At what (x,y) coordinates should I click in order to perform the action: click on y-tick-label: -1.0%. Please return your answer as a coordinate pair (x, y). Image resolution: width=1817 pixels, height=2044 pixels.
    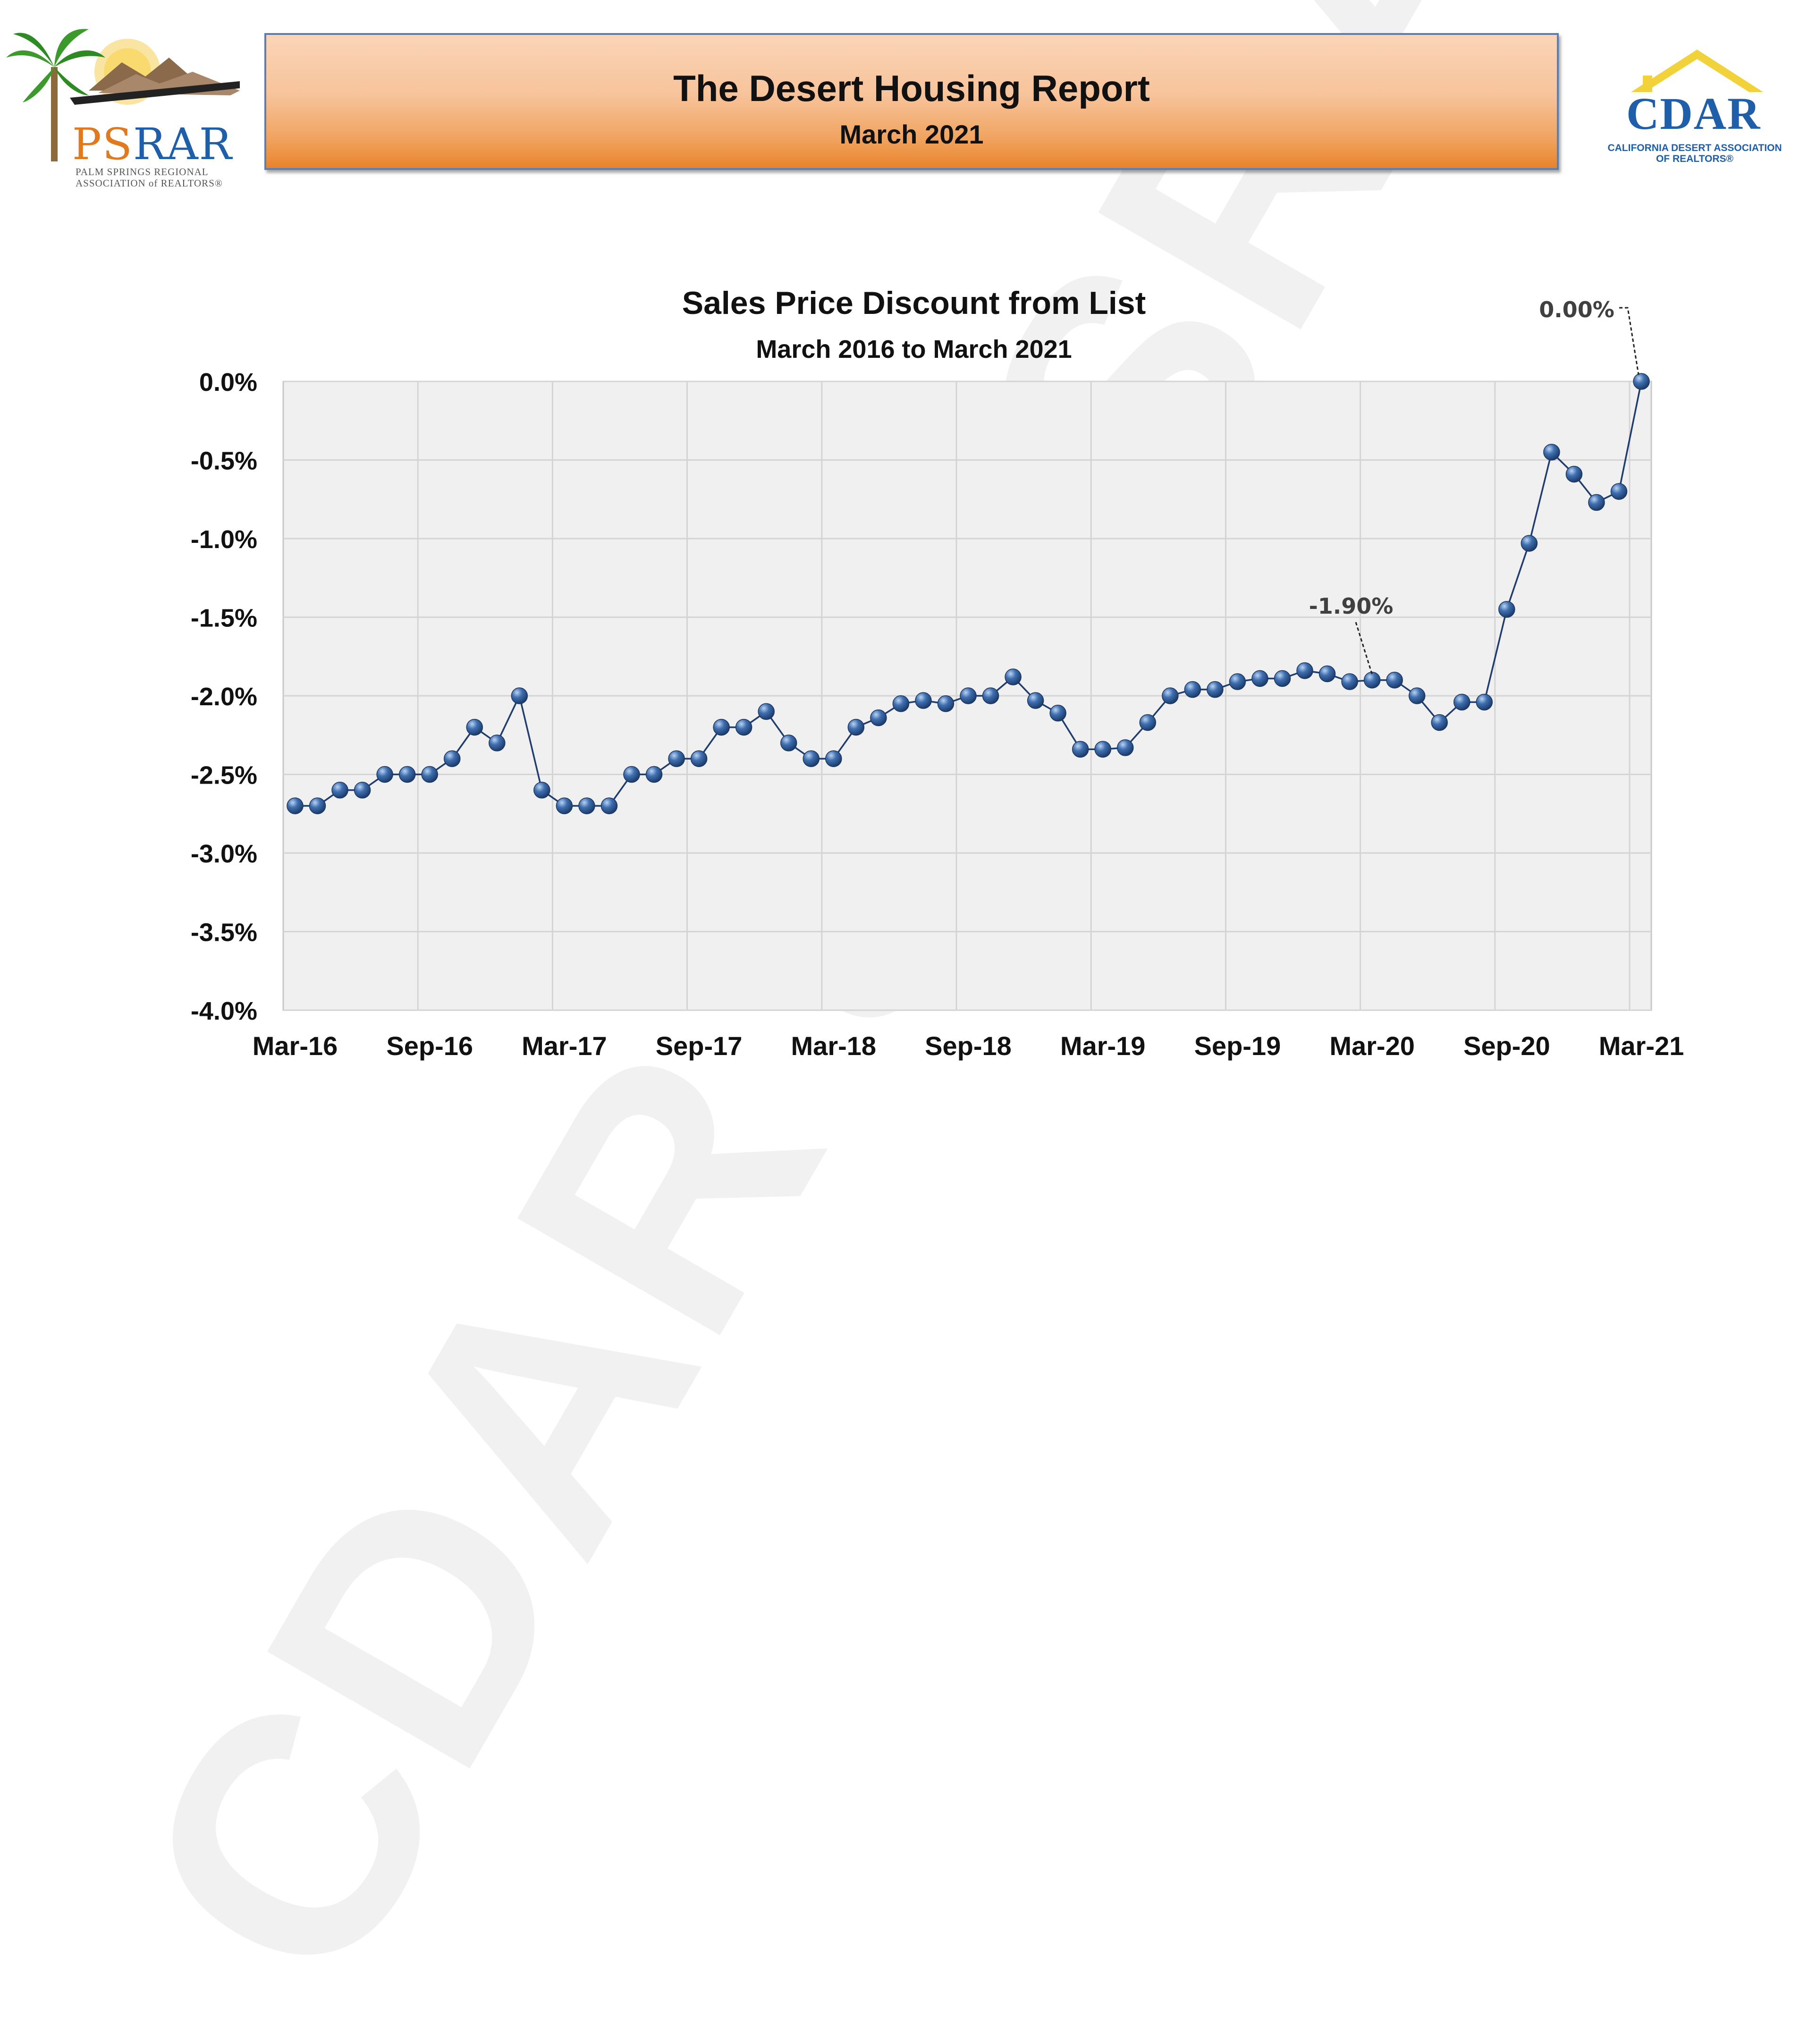
    Looking at the image, I should click on (224, 539).